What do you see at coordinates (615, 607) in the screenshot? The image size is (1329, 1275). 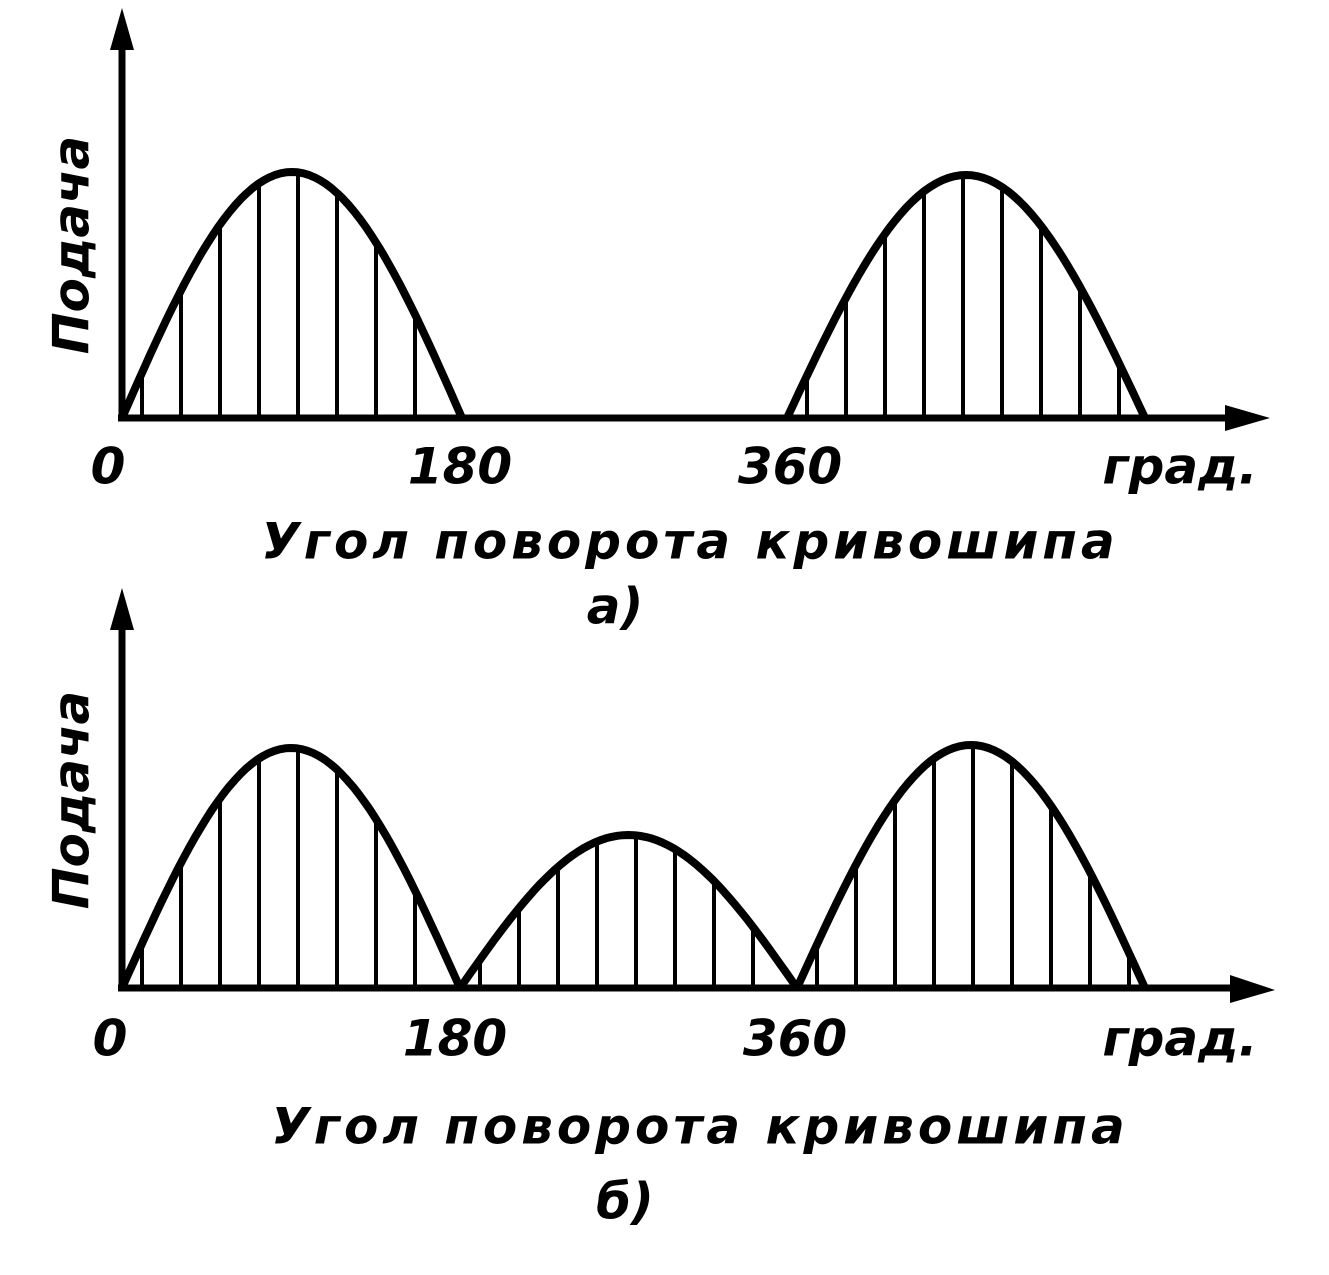 I see `caption: а)` at bounding box center [615, 607].